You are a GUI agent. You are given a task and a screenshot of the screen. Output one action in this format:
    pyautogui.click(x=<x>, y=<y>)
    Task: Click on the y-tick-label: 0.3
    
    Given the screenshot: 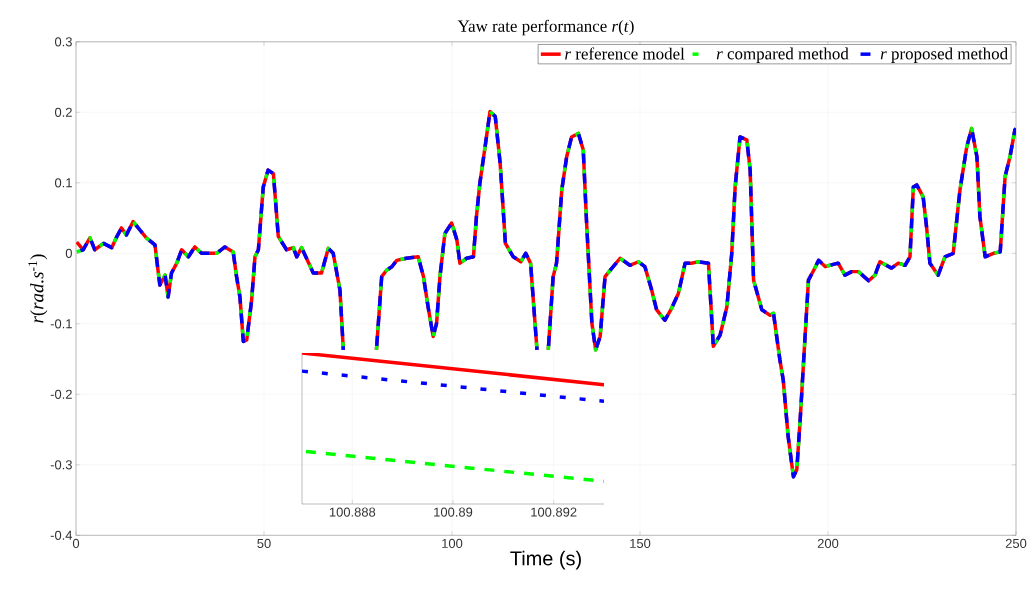 What is the action you would take?
    pyautogui.click(x=63, y=42)
    